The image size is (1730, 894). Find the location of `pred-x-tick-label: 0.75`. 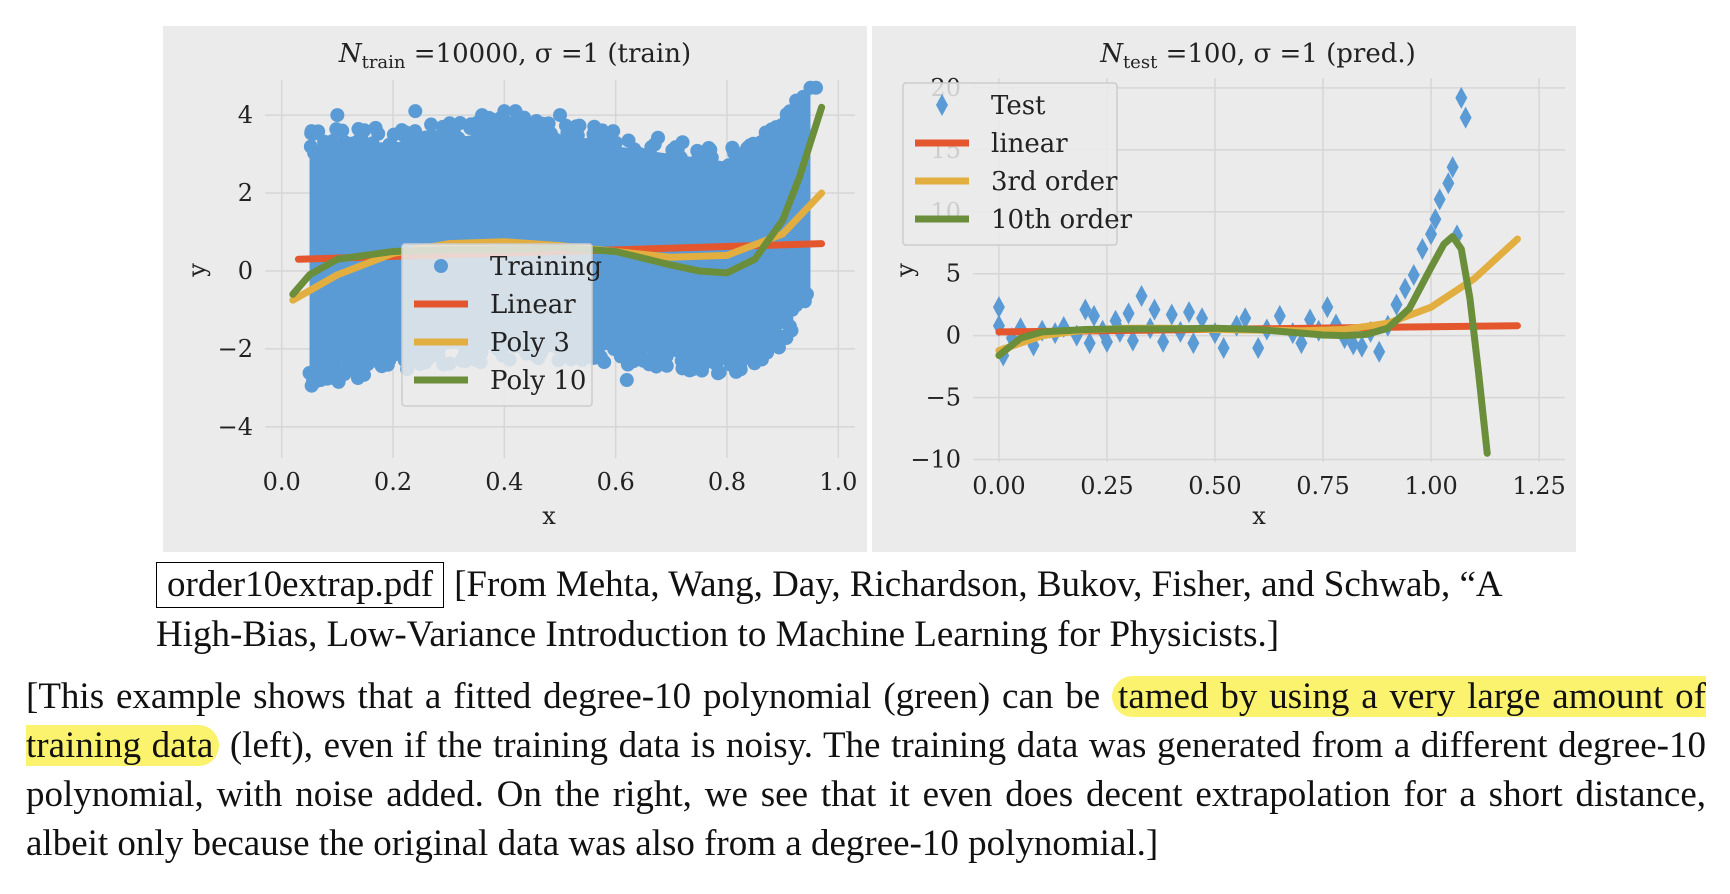

pred-x-tick-label: 0.75 is located at coordinates (1322, 486).